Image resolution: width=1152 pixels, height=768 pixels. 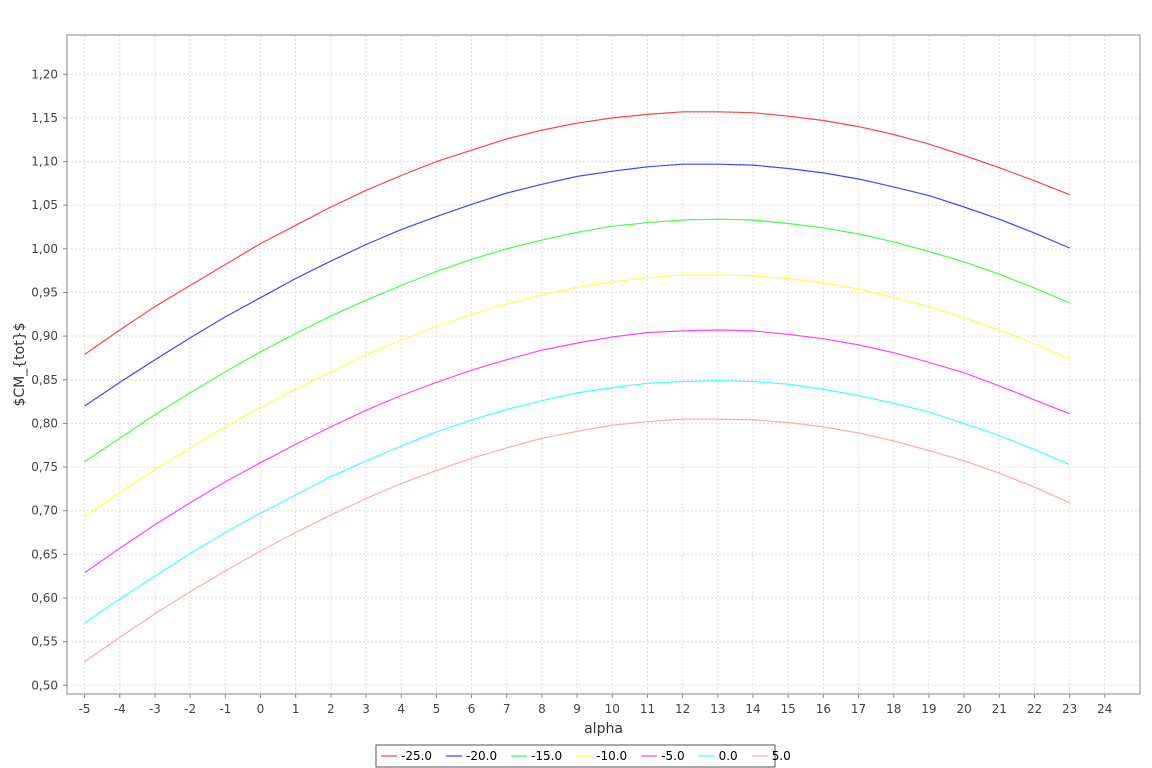 What do you see at coordinates (717, 709) in the screenshot?
I see `x-tick-label: 13` at bounding box center [717, 709].